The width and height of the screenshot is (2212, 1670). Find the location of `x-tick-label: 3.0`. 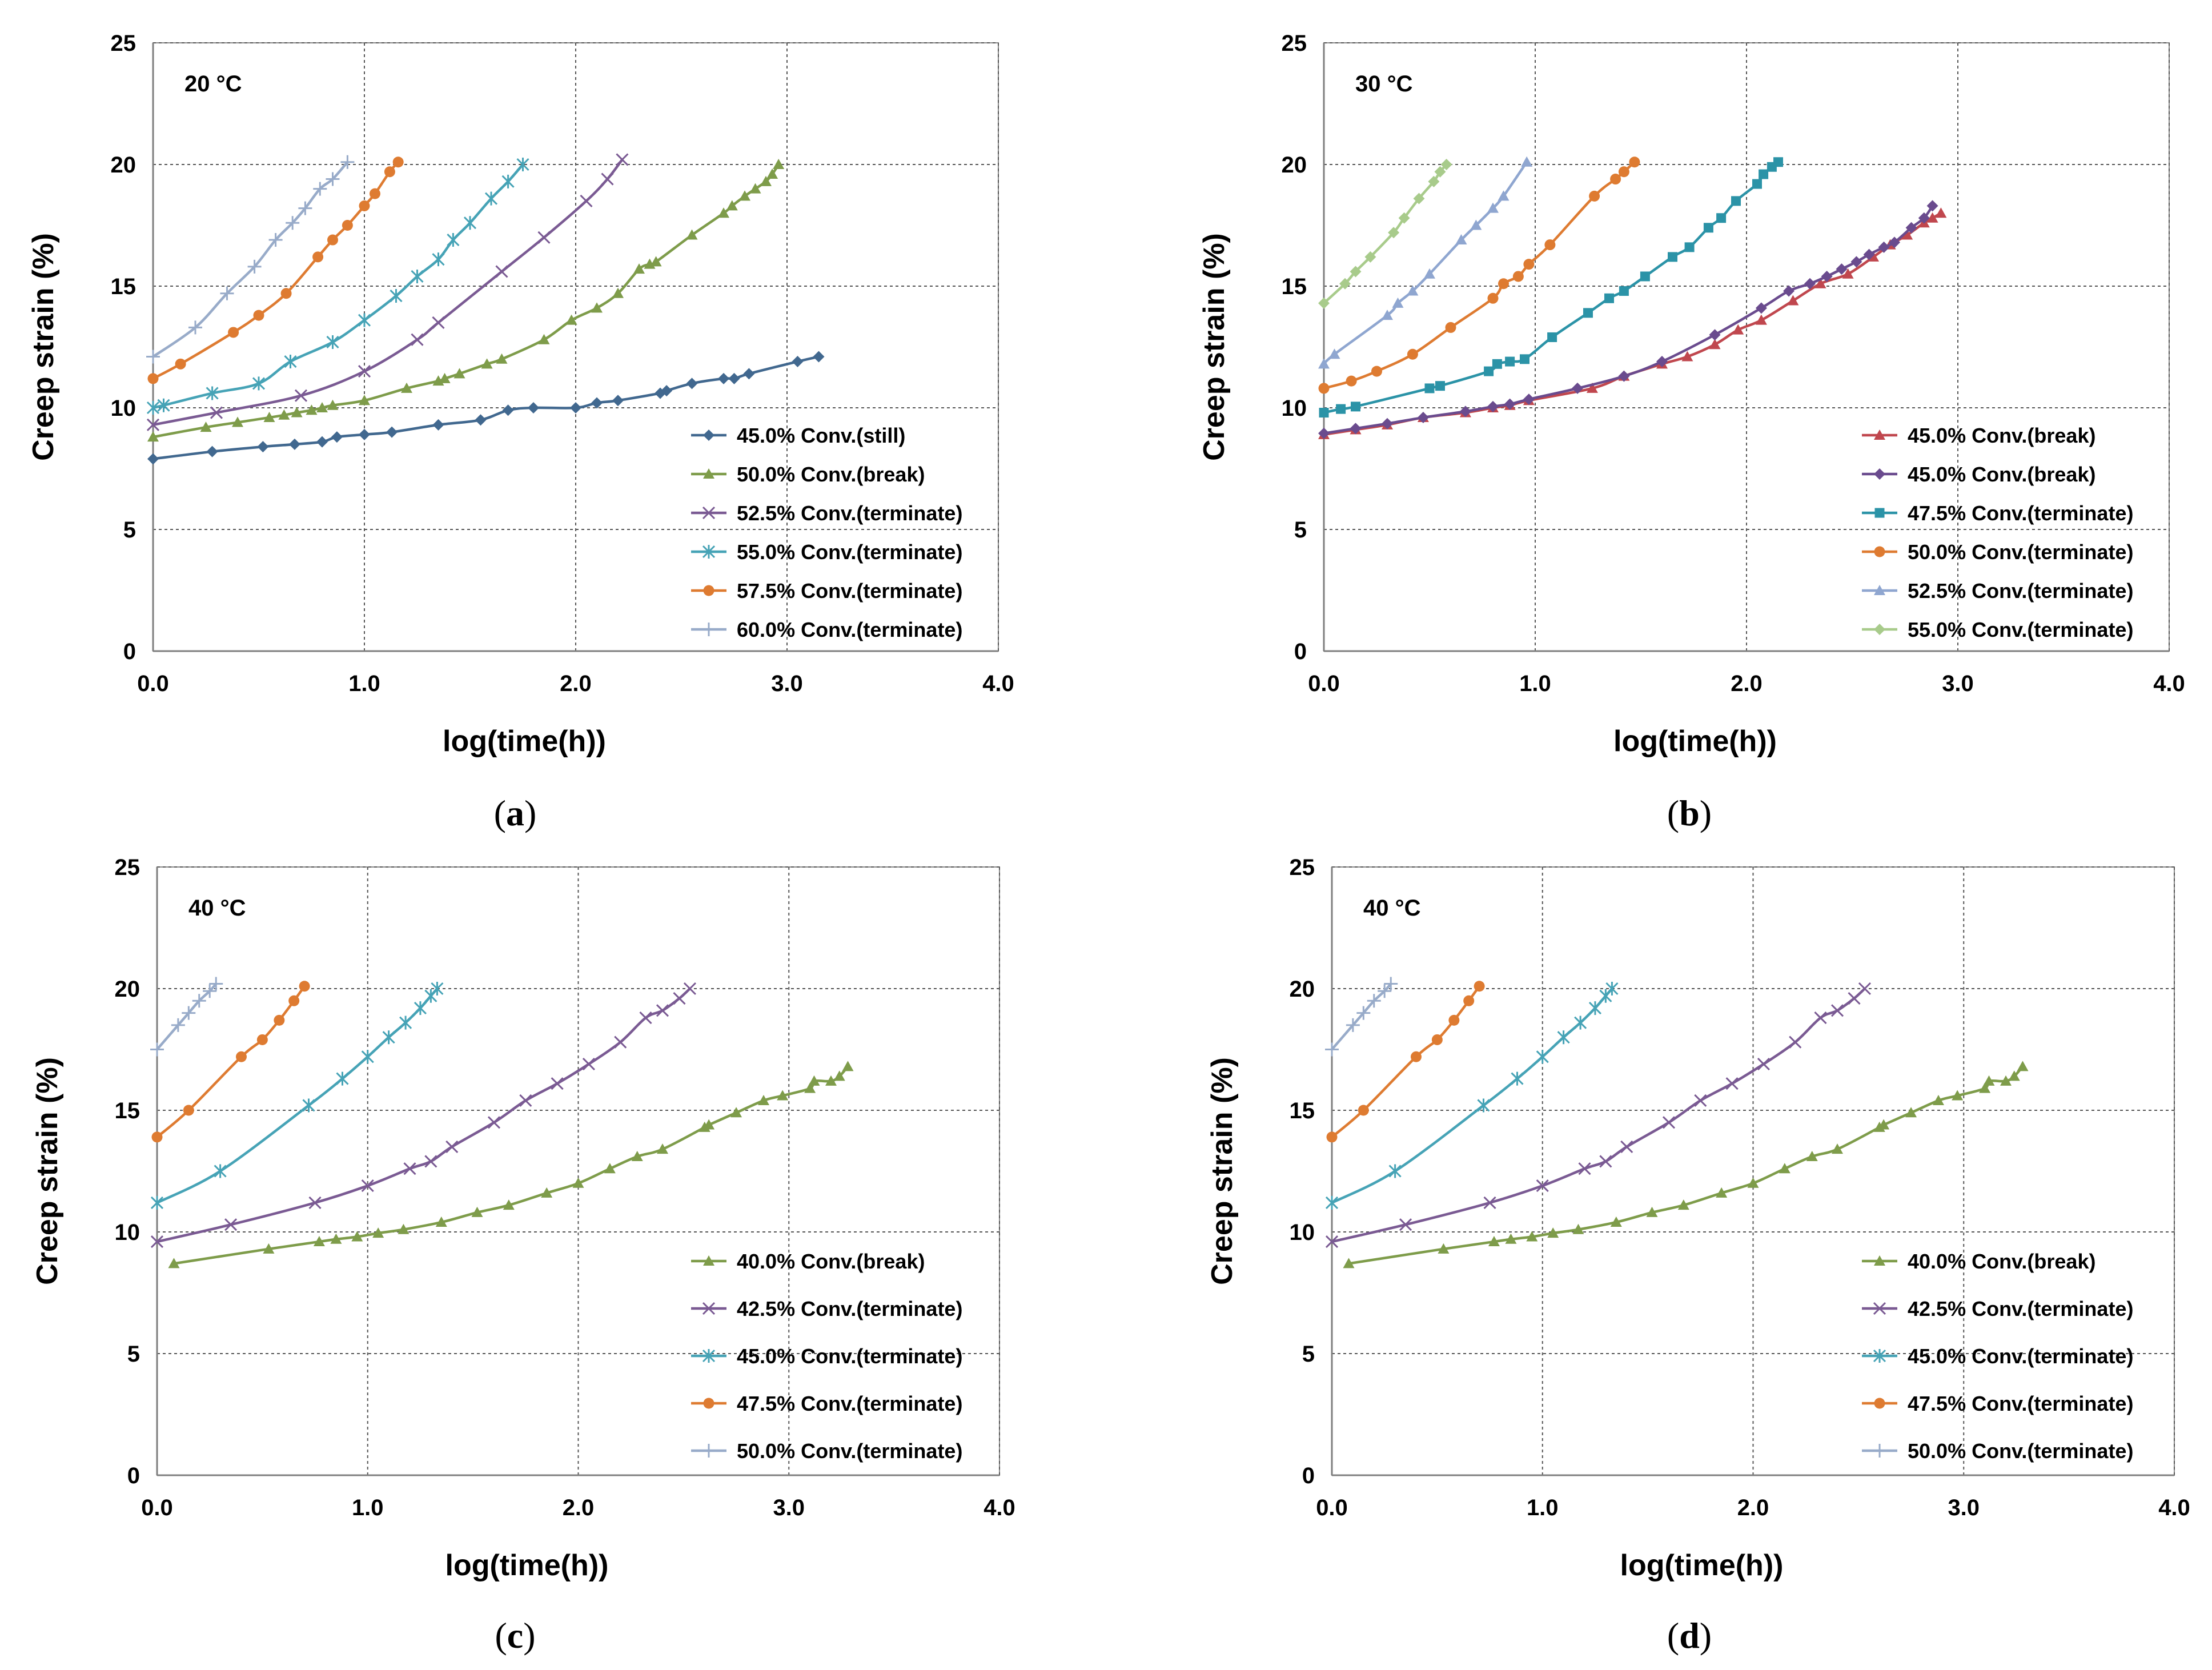

x-tick-label: 3.0 is located at coordinates (787, 684).